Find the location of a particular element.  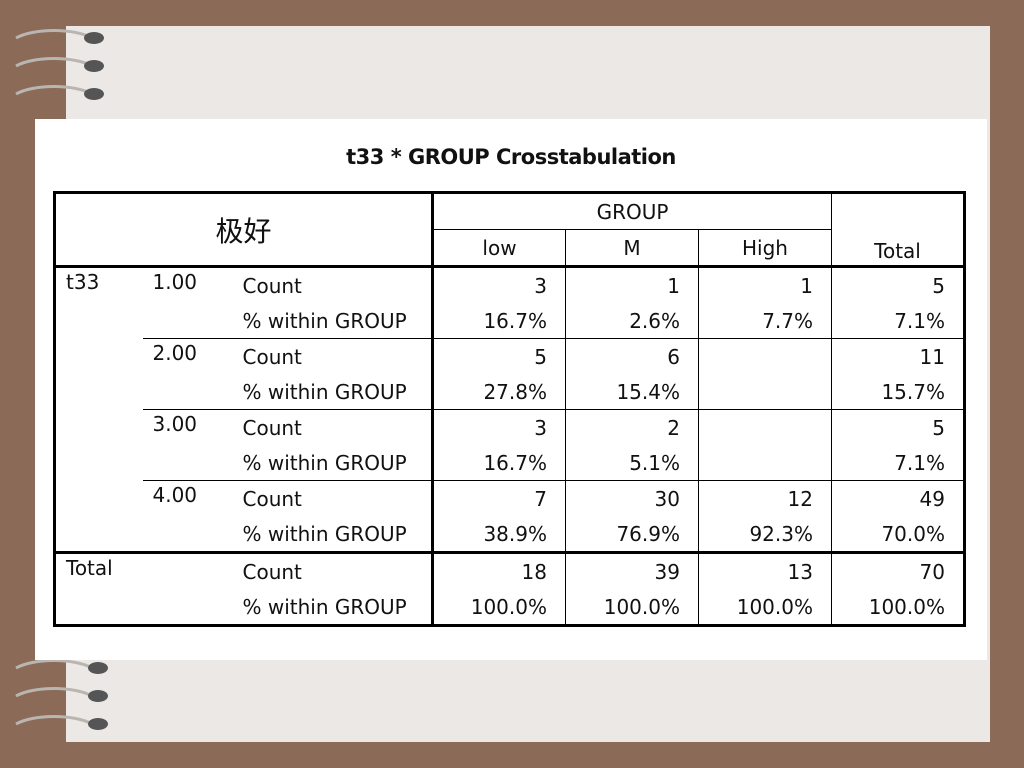

count-cell: 30 is located at coordinates (632, 498).